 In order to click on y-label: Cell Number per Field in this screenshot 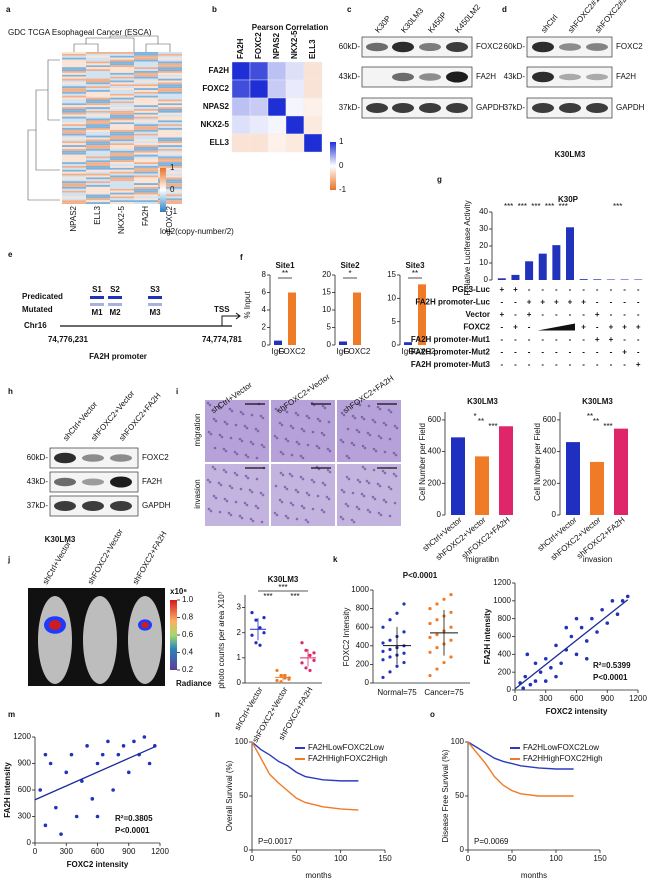, I will do `click(422, 462)`.